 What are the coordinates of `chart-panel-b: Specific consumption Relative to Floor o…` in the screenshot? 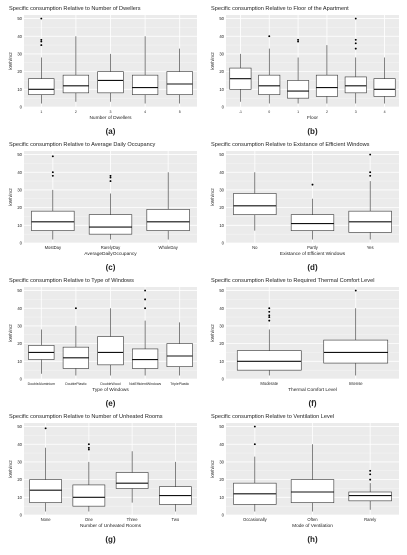 It's located at (304, 71).